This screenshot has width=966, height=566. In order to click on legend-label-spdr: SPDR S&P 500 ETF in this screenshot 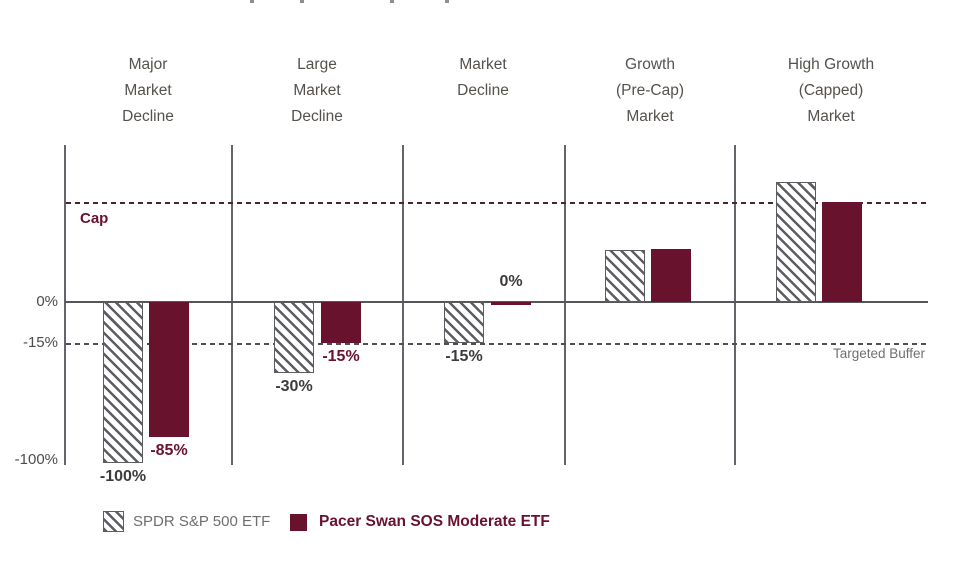, I will do `click(202, 521)`.